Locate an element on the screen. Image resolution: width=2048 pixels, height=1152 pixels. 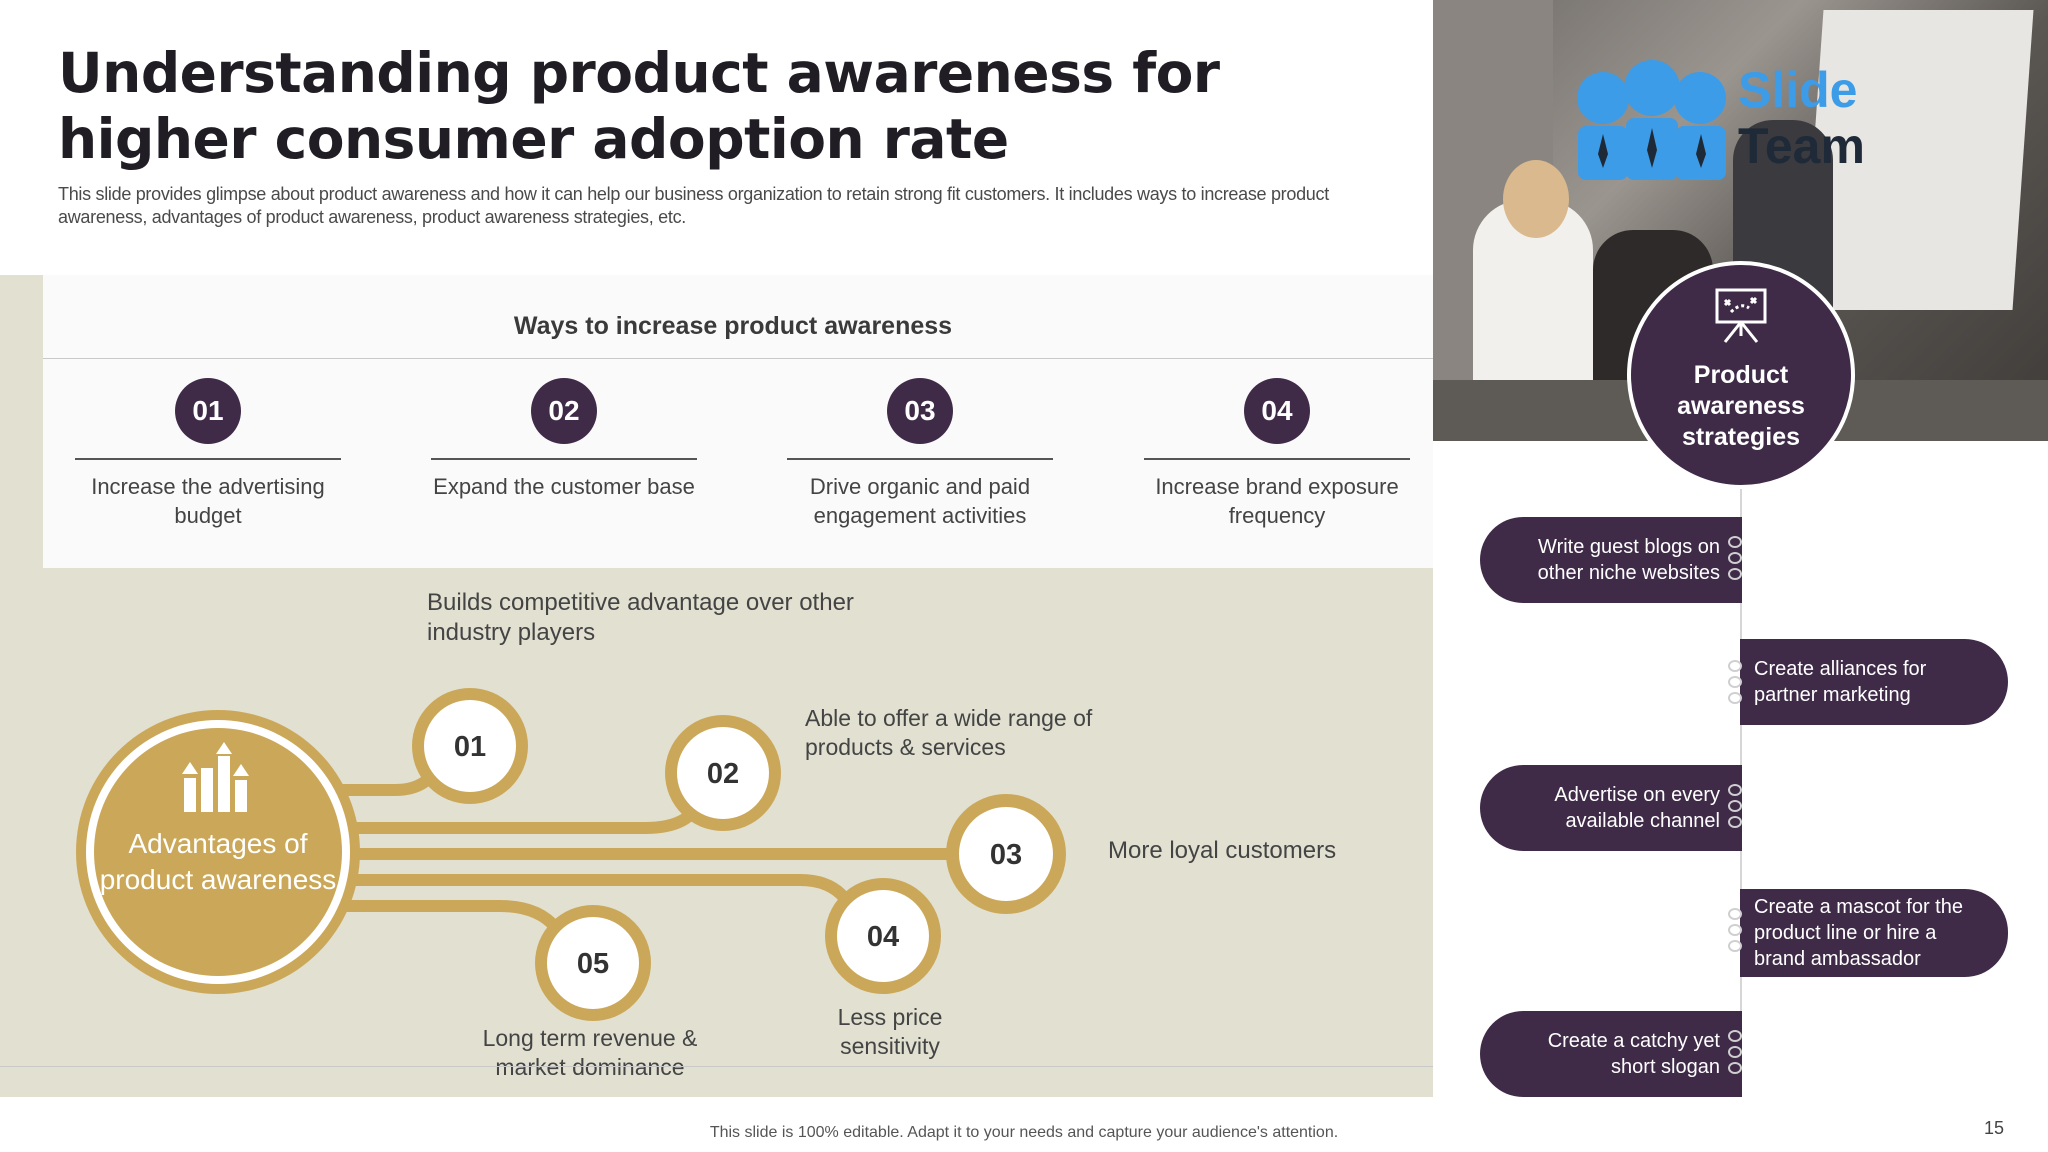
bottom-divider is located at coordinates (716, 1066).